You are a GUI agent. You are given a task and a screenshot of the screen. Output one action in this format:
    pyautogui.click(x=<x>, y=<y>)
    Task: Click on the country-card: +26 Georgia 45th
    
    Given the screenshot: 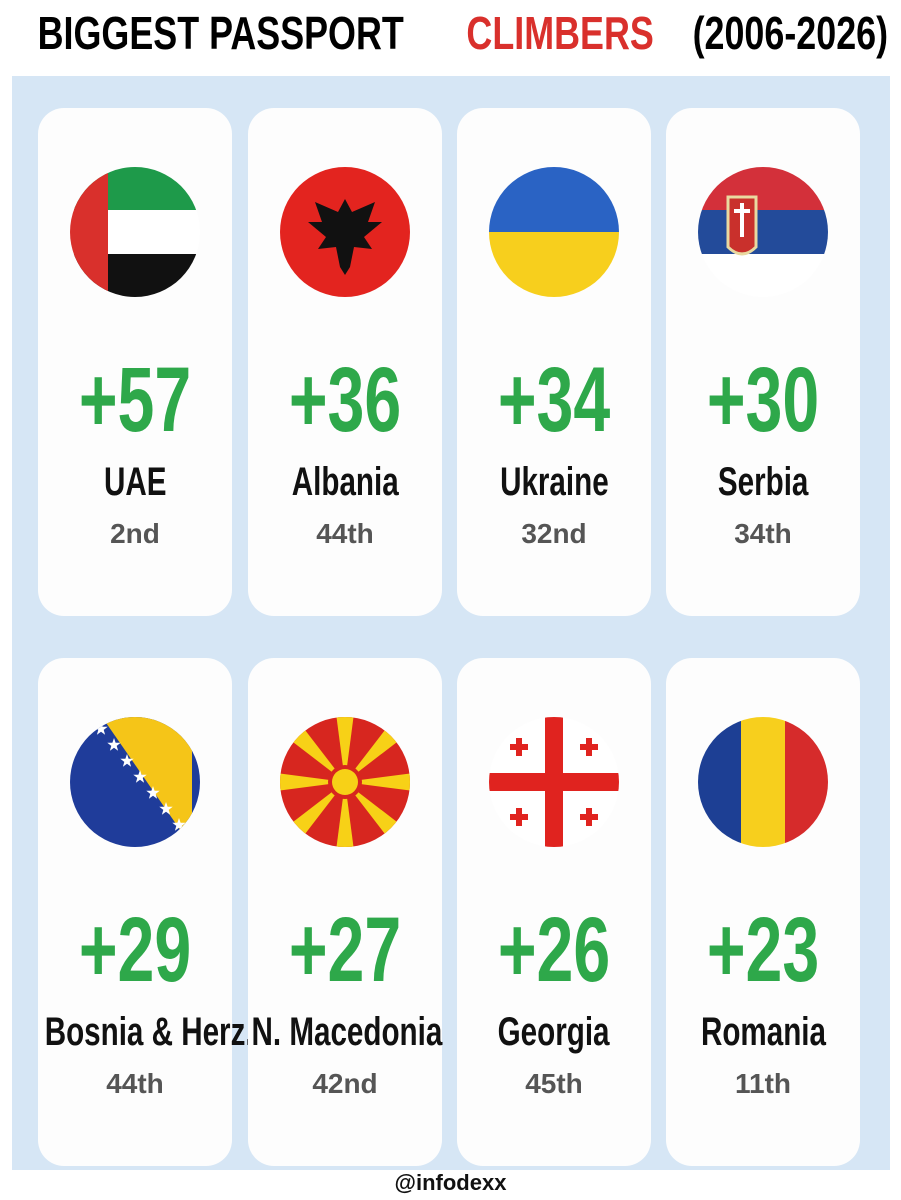 What is the action you would take?
    pyautogui.click(x=554, y=912)
    